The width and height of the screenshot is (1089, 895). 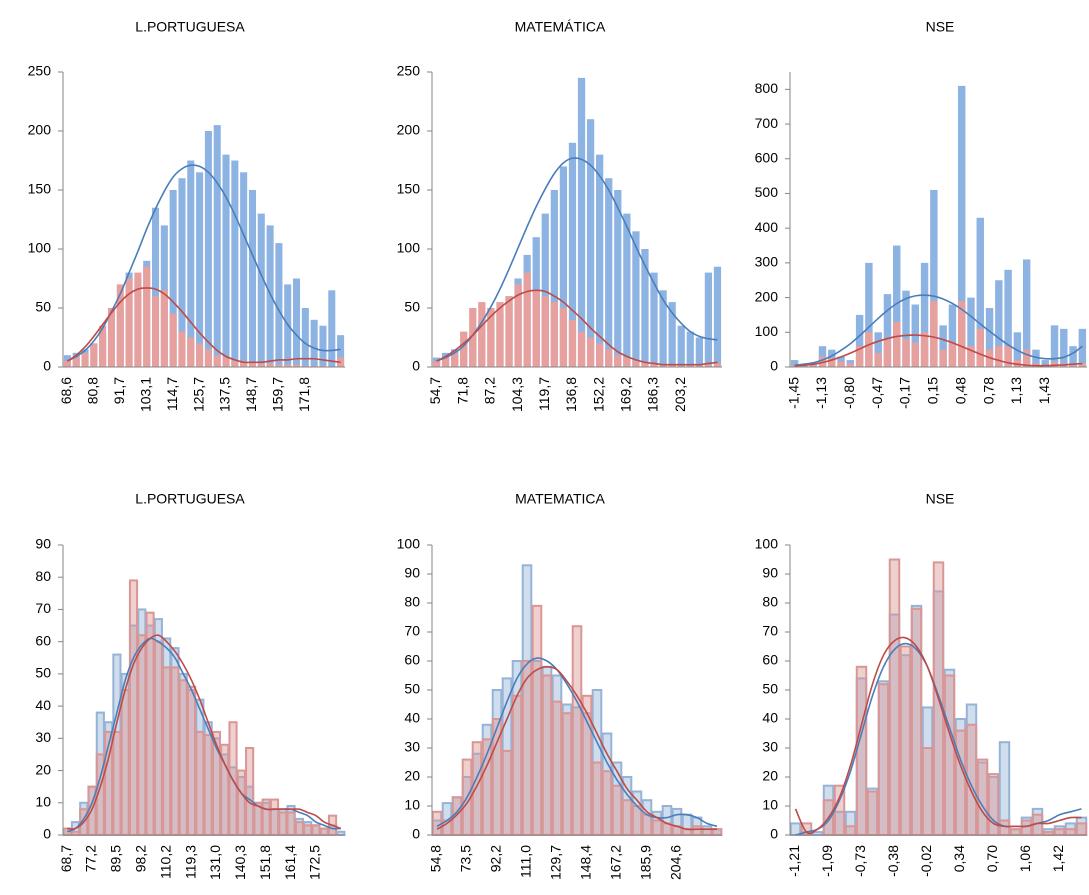 I want to click on chart-title: L.PORTUGUESA, so click(x=190, y=27).